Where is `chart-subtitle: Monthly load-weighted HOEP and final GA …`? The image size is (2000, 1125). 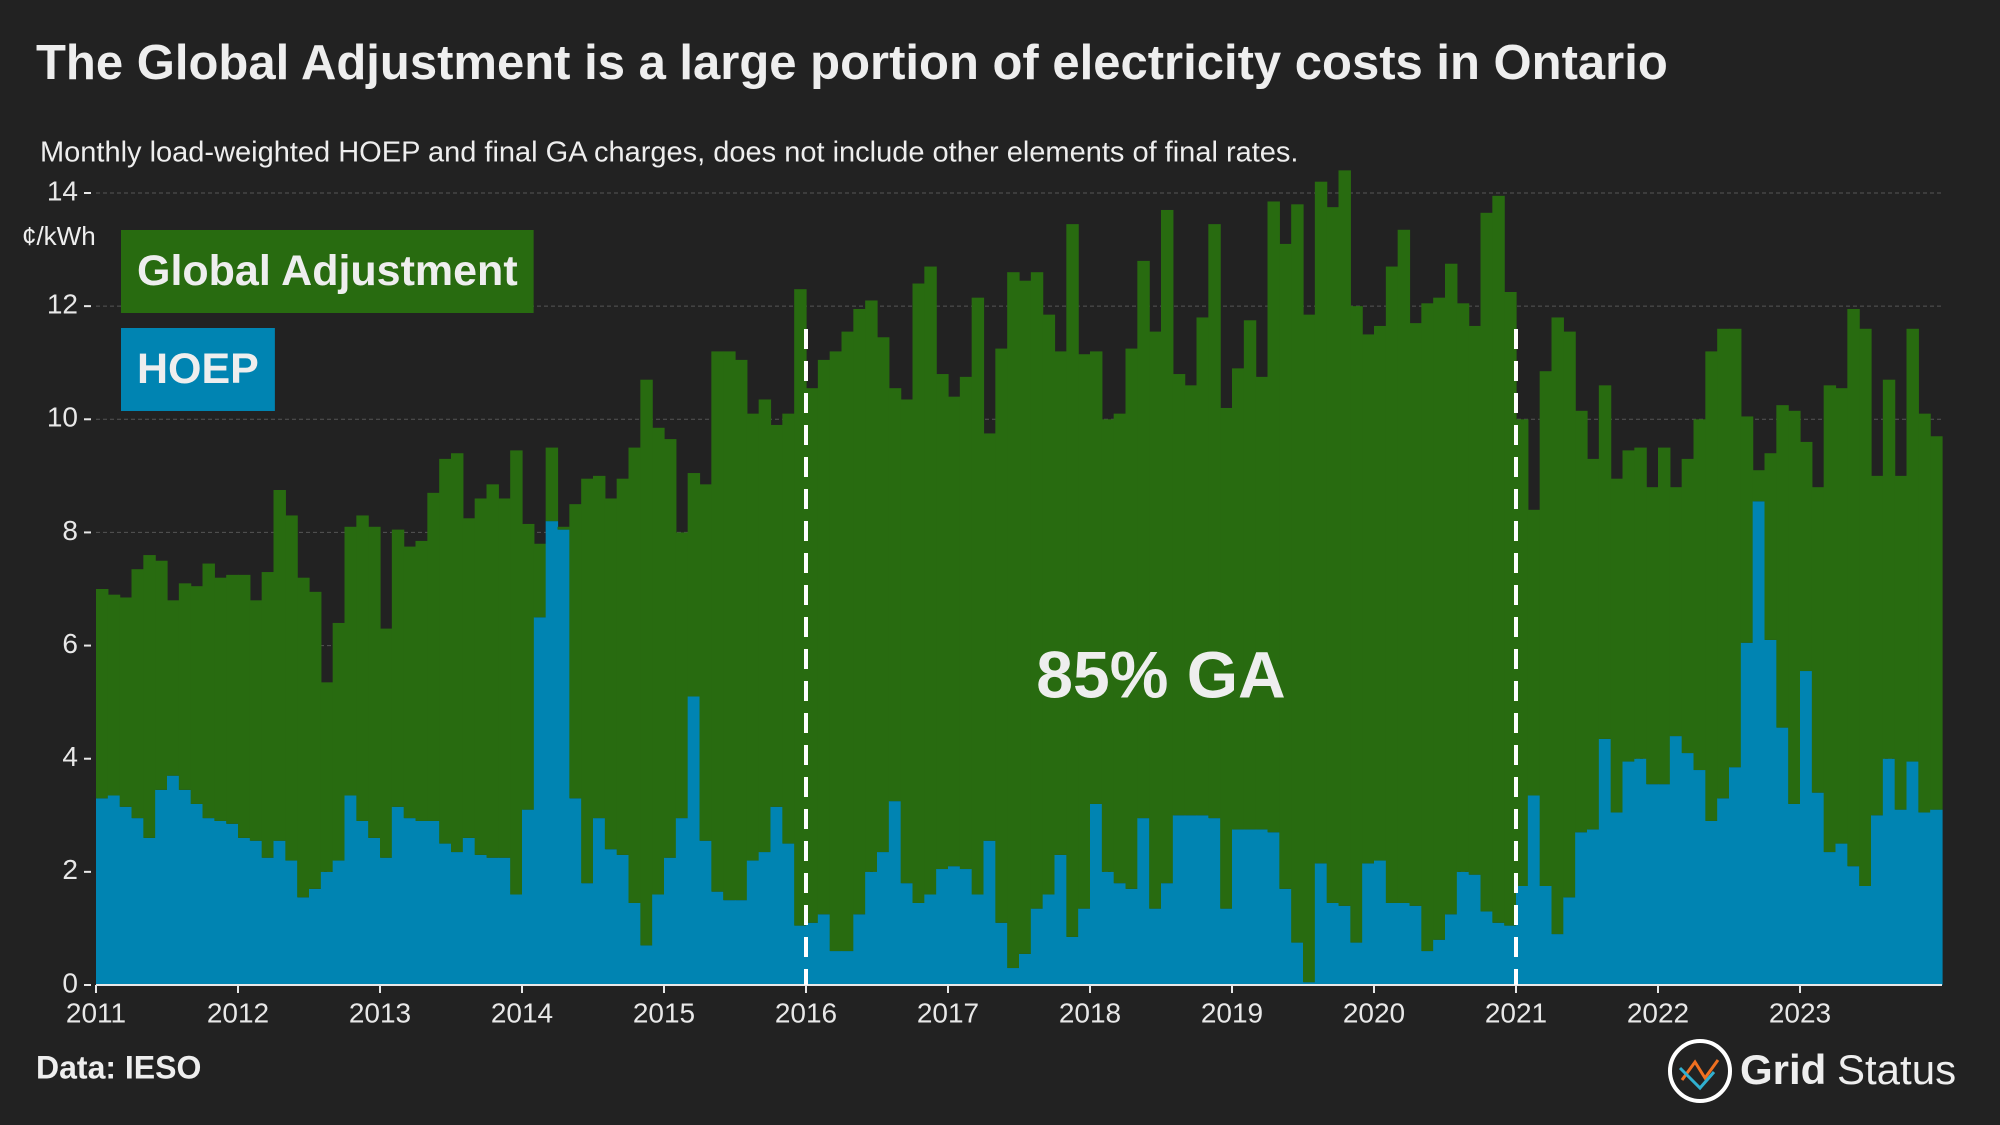 chart-subtitle: Monthly load-weighted HOEP and final GA … is located at coordinates (669, 153).